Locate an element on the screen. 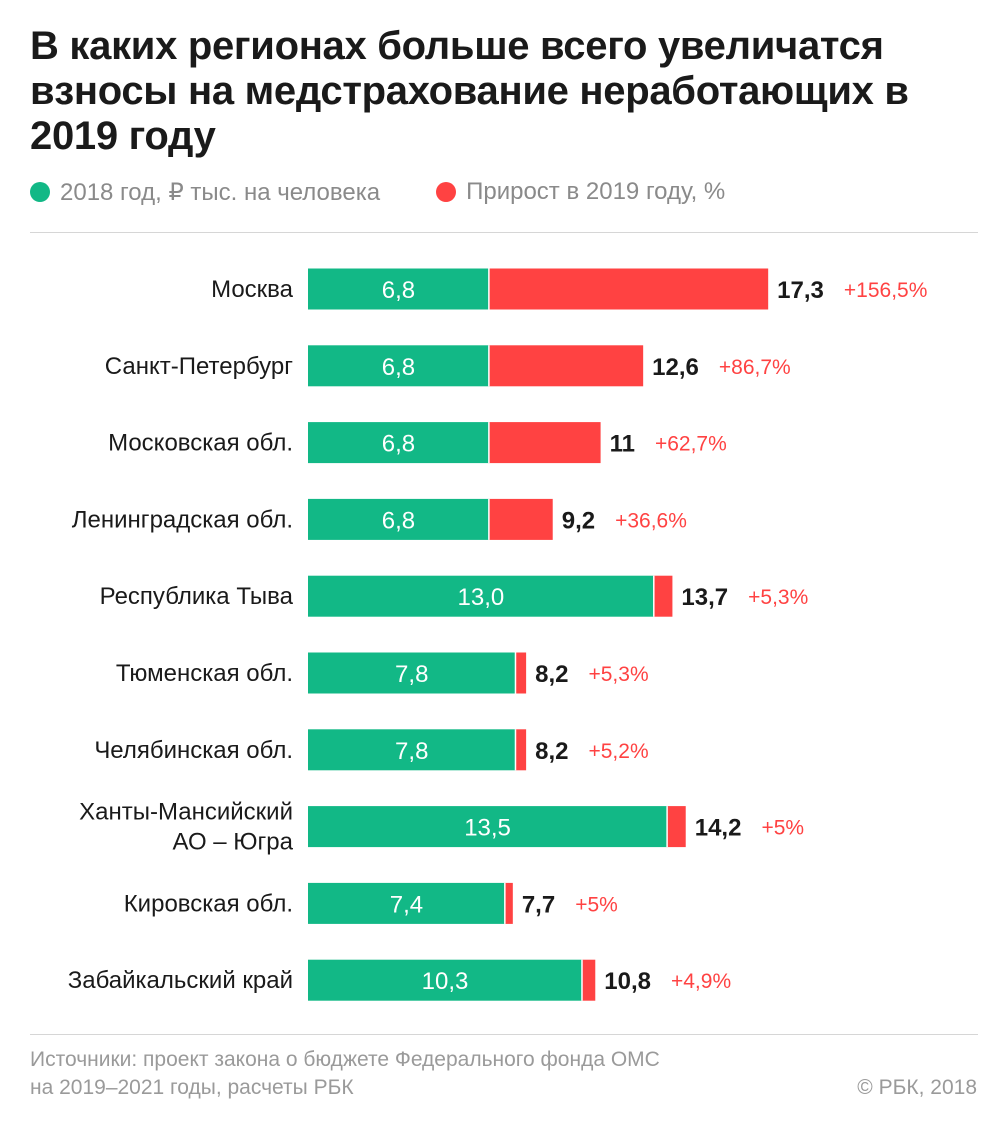 This screenshot has width=1005, height=1124. category-label-line: Санкт-Петербург is located at coordinates (199, 366).